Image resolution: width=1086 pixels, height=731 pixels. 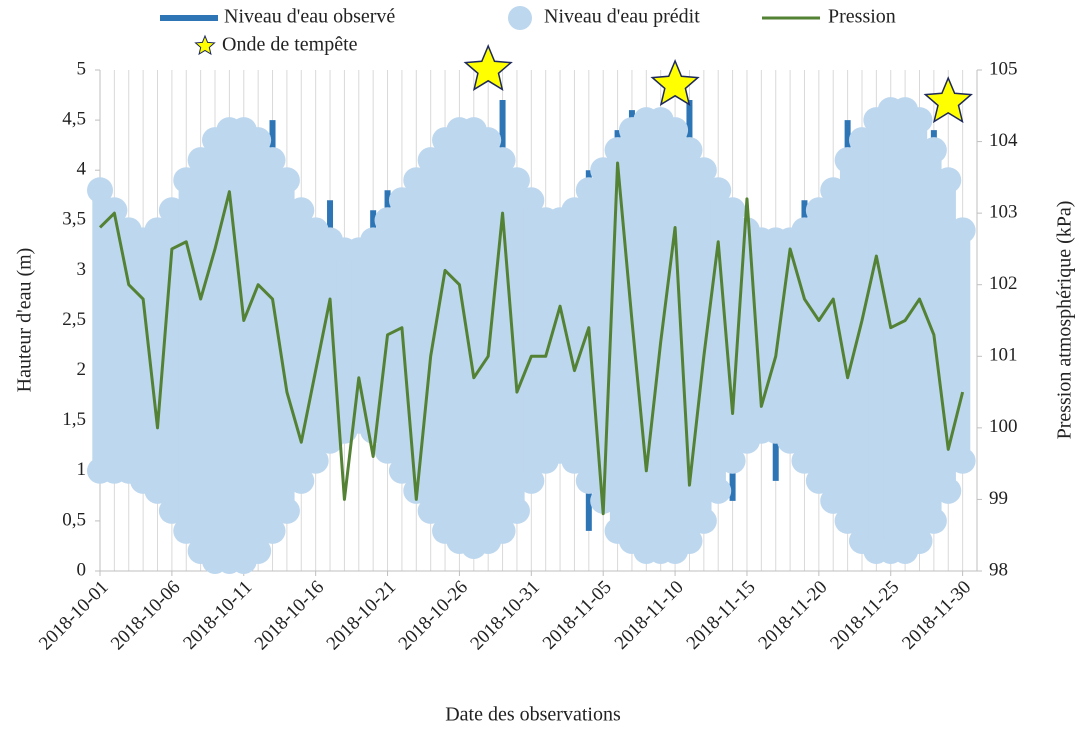 I want to click on y2-tick-label: 103, so click(x=1003, y=212).